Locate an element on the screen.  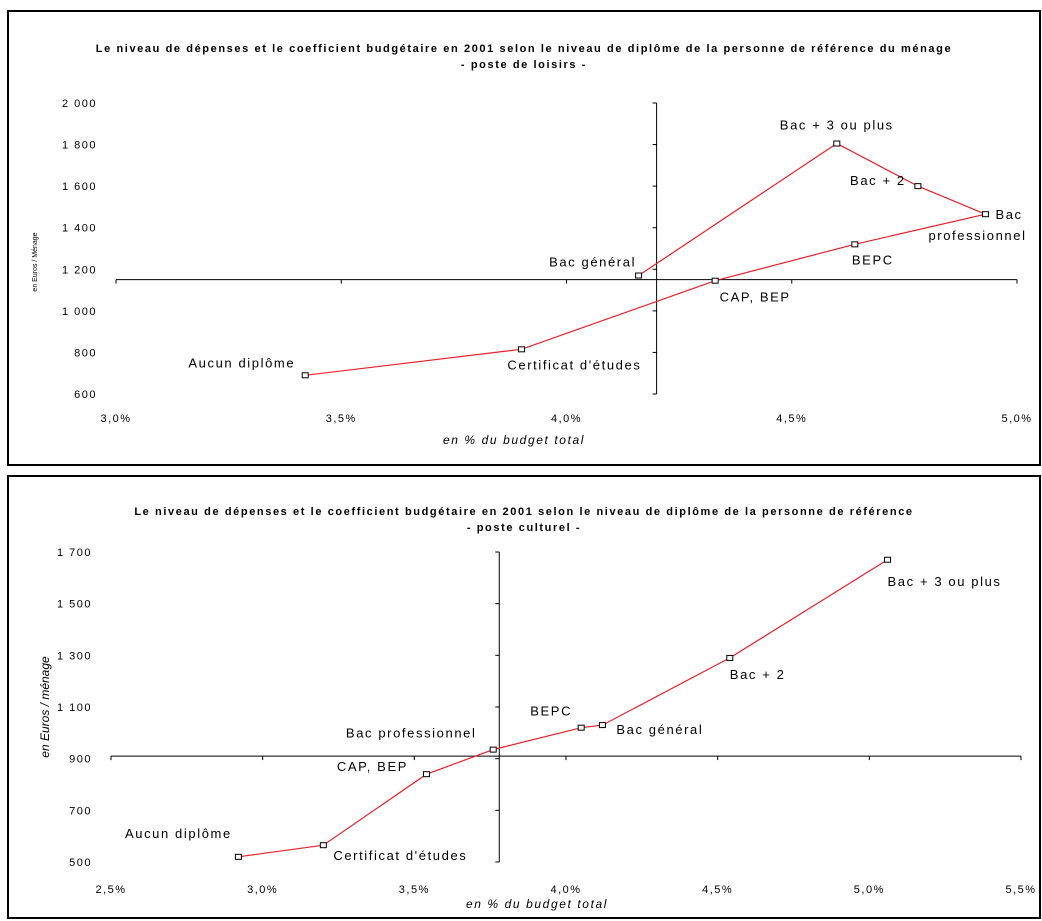
data-label: professionnel is located at coordinates (977, 235).